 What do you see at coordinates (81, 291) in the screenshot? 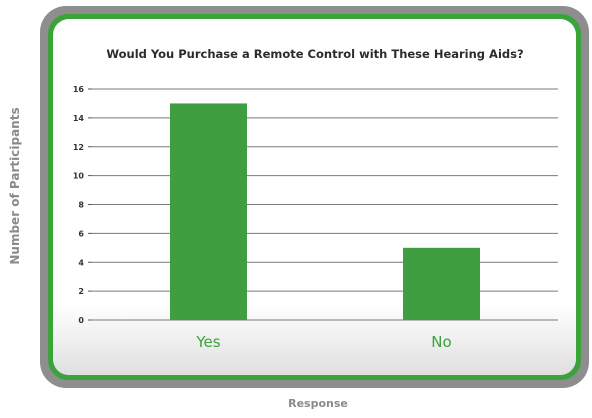
I see `y-tick-label: 2` at bounding box center [81, 291].